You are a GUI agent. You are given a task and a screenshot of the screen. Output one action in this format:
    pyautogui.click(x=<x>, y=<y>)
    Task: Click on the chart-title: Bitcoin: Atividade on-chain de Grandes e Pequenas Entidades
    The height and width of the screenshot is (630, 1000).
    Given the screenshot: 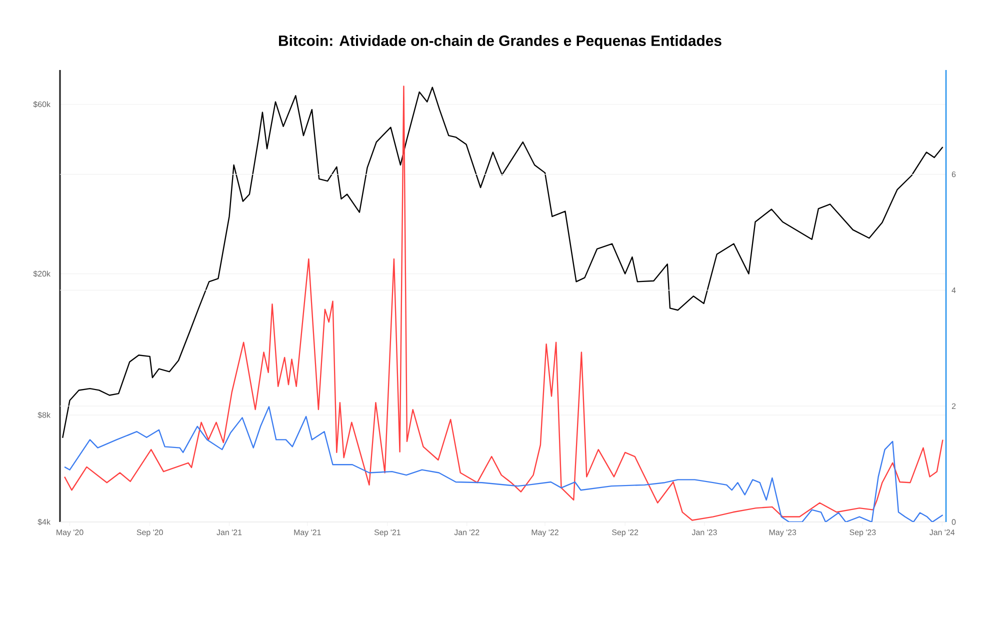 What is the action you would take?
    pyautogui.click(x=500, y=42)
    